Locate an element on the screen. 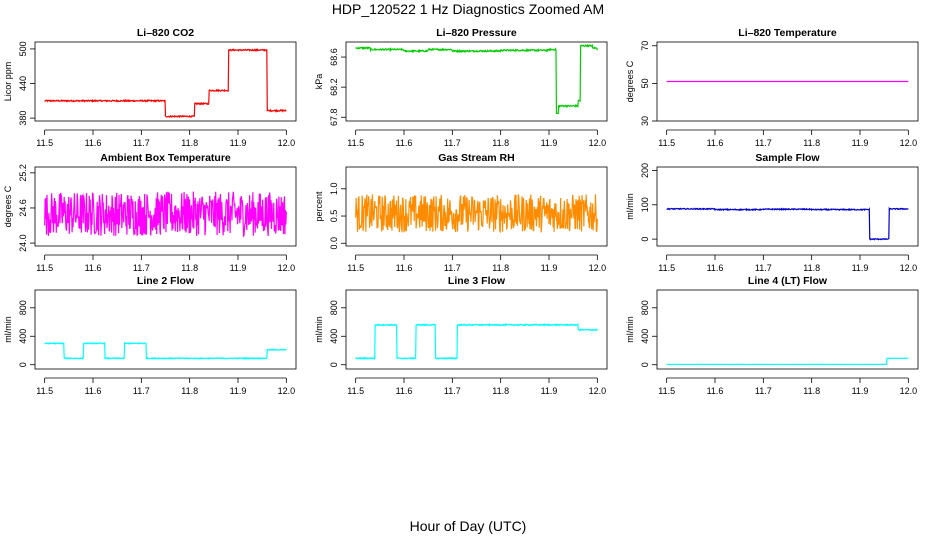  y-tick-label: 67.8 is located at coordinates (334, 117).